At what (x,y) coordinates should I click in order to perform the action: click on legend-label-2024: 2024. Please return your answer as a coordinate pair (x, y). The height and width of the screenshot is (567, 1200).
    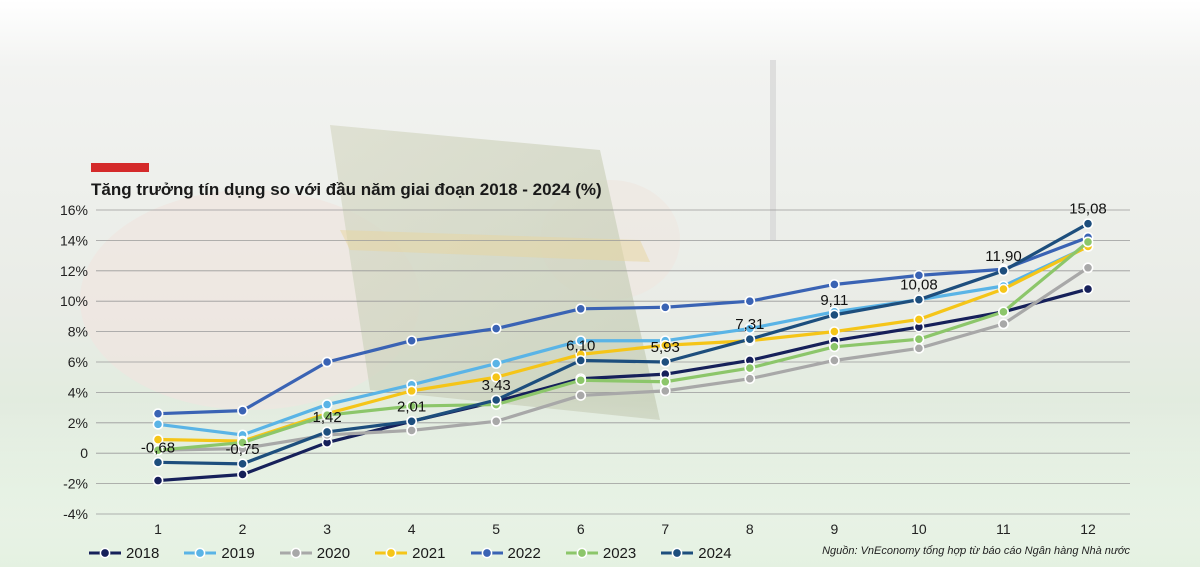
    Looking at the image, I should click on (715, 553).